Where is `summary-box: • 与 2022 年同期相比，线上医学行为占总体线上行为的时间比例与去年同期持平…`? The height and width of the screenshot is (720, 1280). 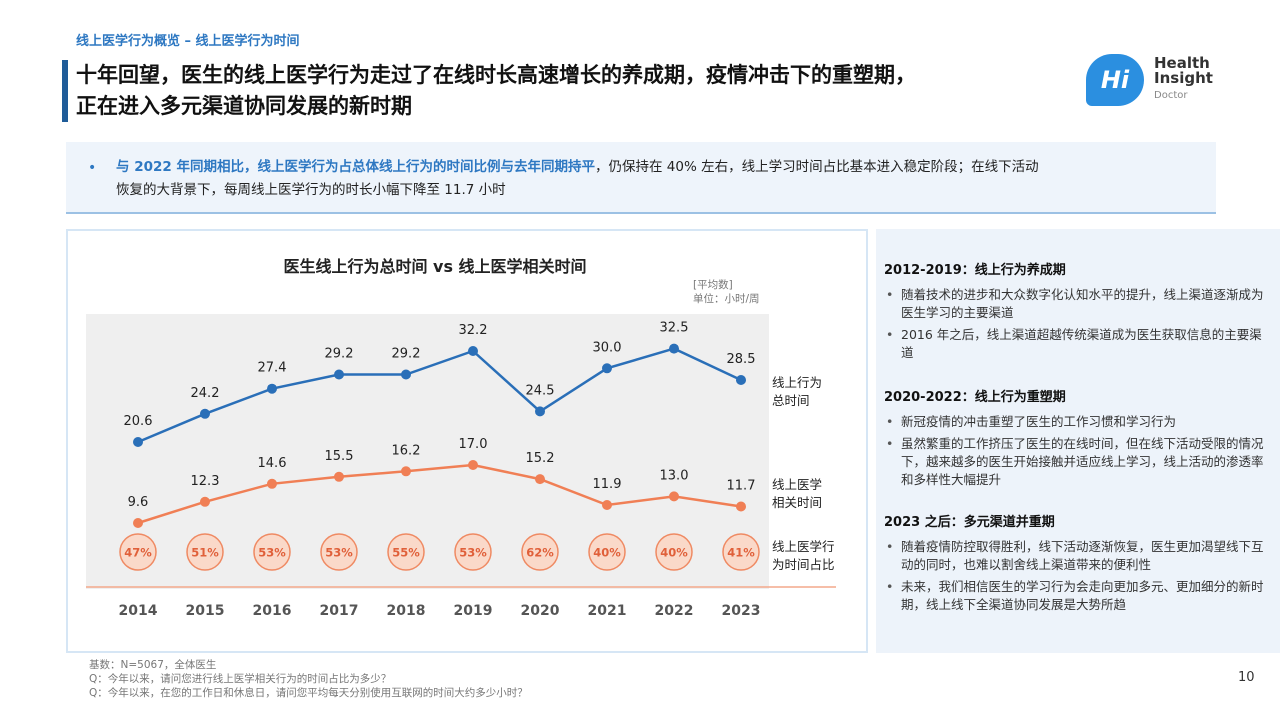
summary-box: • 与 2022 年同期相比，线上医学行为占总体线上行为的时间比例与去年同期持平… is located at coordinates (641, 178).